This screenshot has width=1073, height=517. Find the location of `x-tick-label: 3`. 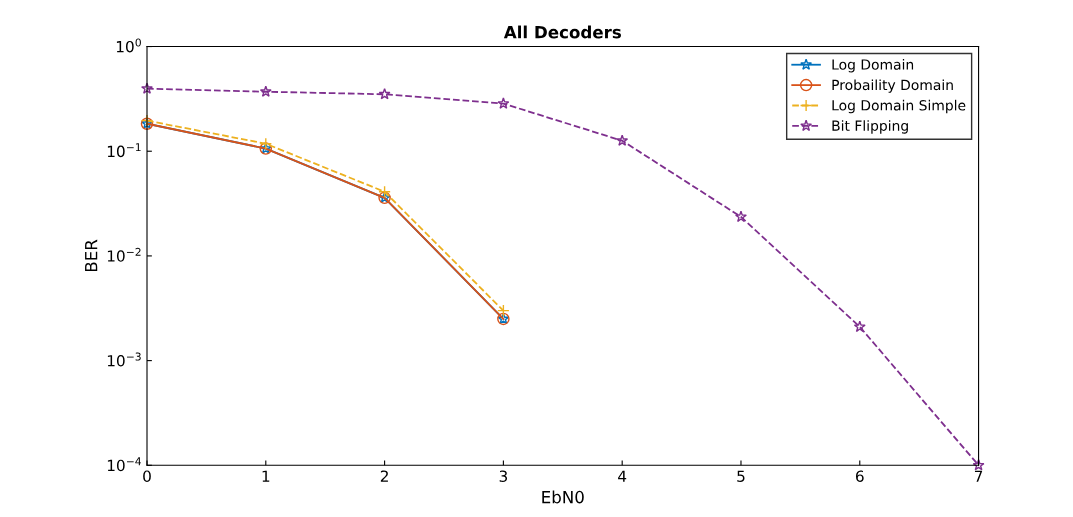

x-tick-label: 3 is located at coordinates (503, 476).